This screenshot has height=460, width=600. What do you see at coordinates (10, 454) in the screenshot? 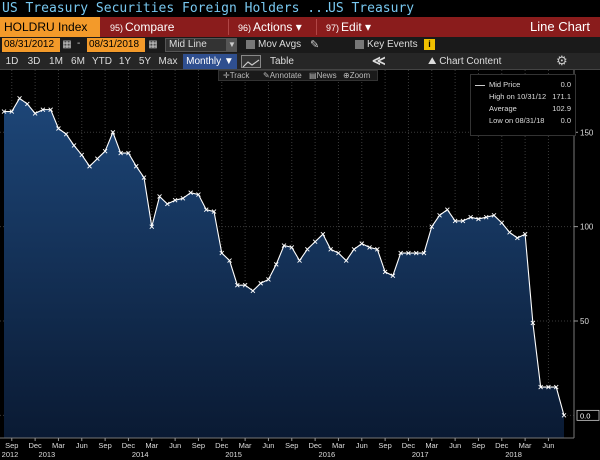
I see `x-year-label: 2012` at bounding box center [10, 454].